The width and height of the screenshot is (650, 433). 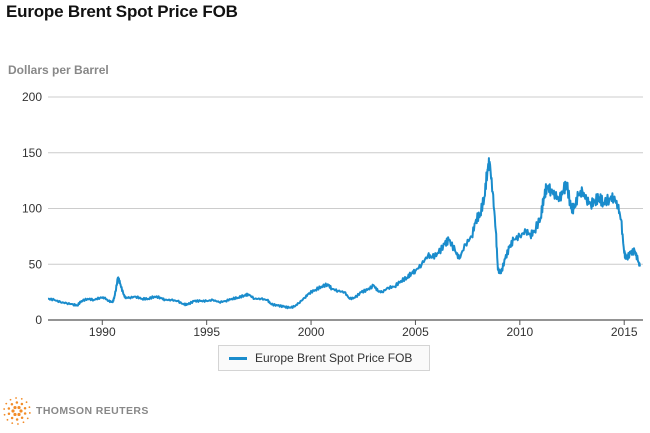 What do you see at coordinates (363, 329) in the screenshot?
I see `x-tick-labels: 1990 1995 2000 2005 2010 2015` at bounding box center [363, 329].